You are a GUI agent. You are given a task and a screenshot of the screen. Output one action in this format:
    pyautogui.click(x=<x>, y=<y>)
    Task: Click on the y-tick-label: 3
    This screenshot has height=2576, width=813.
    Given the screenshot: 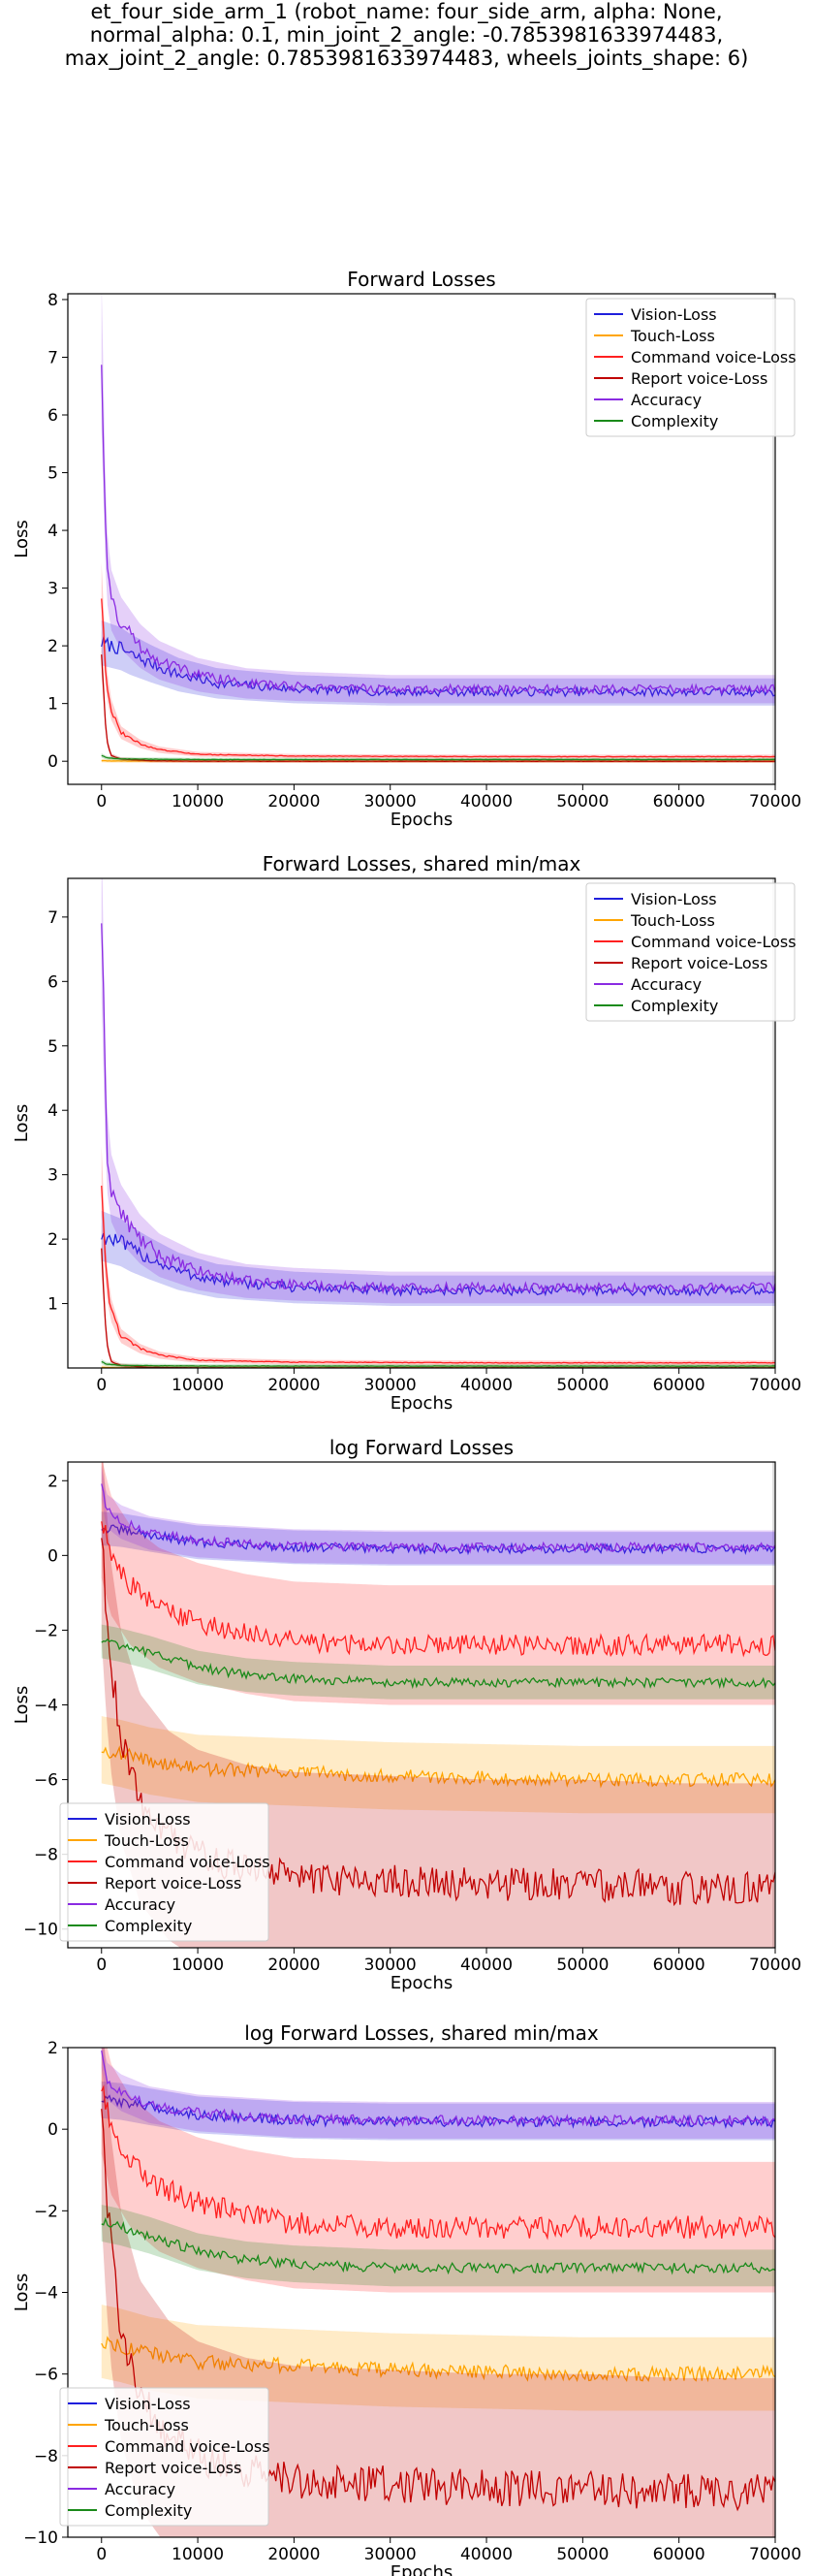 What is the action you would take?
    pyautogui.click(x=52, y=589)
    